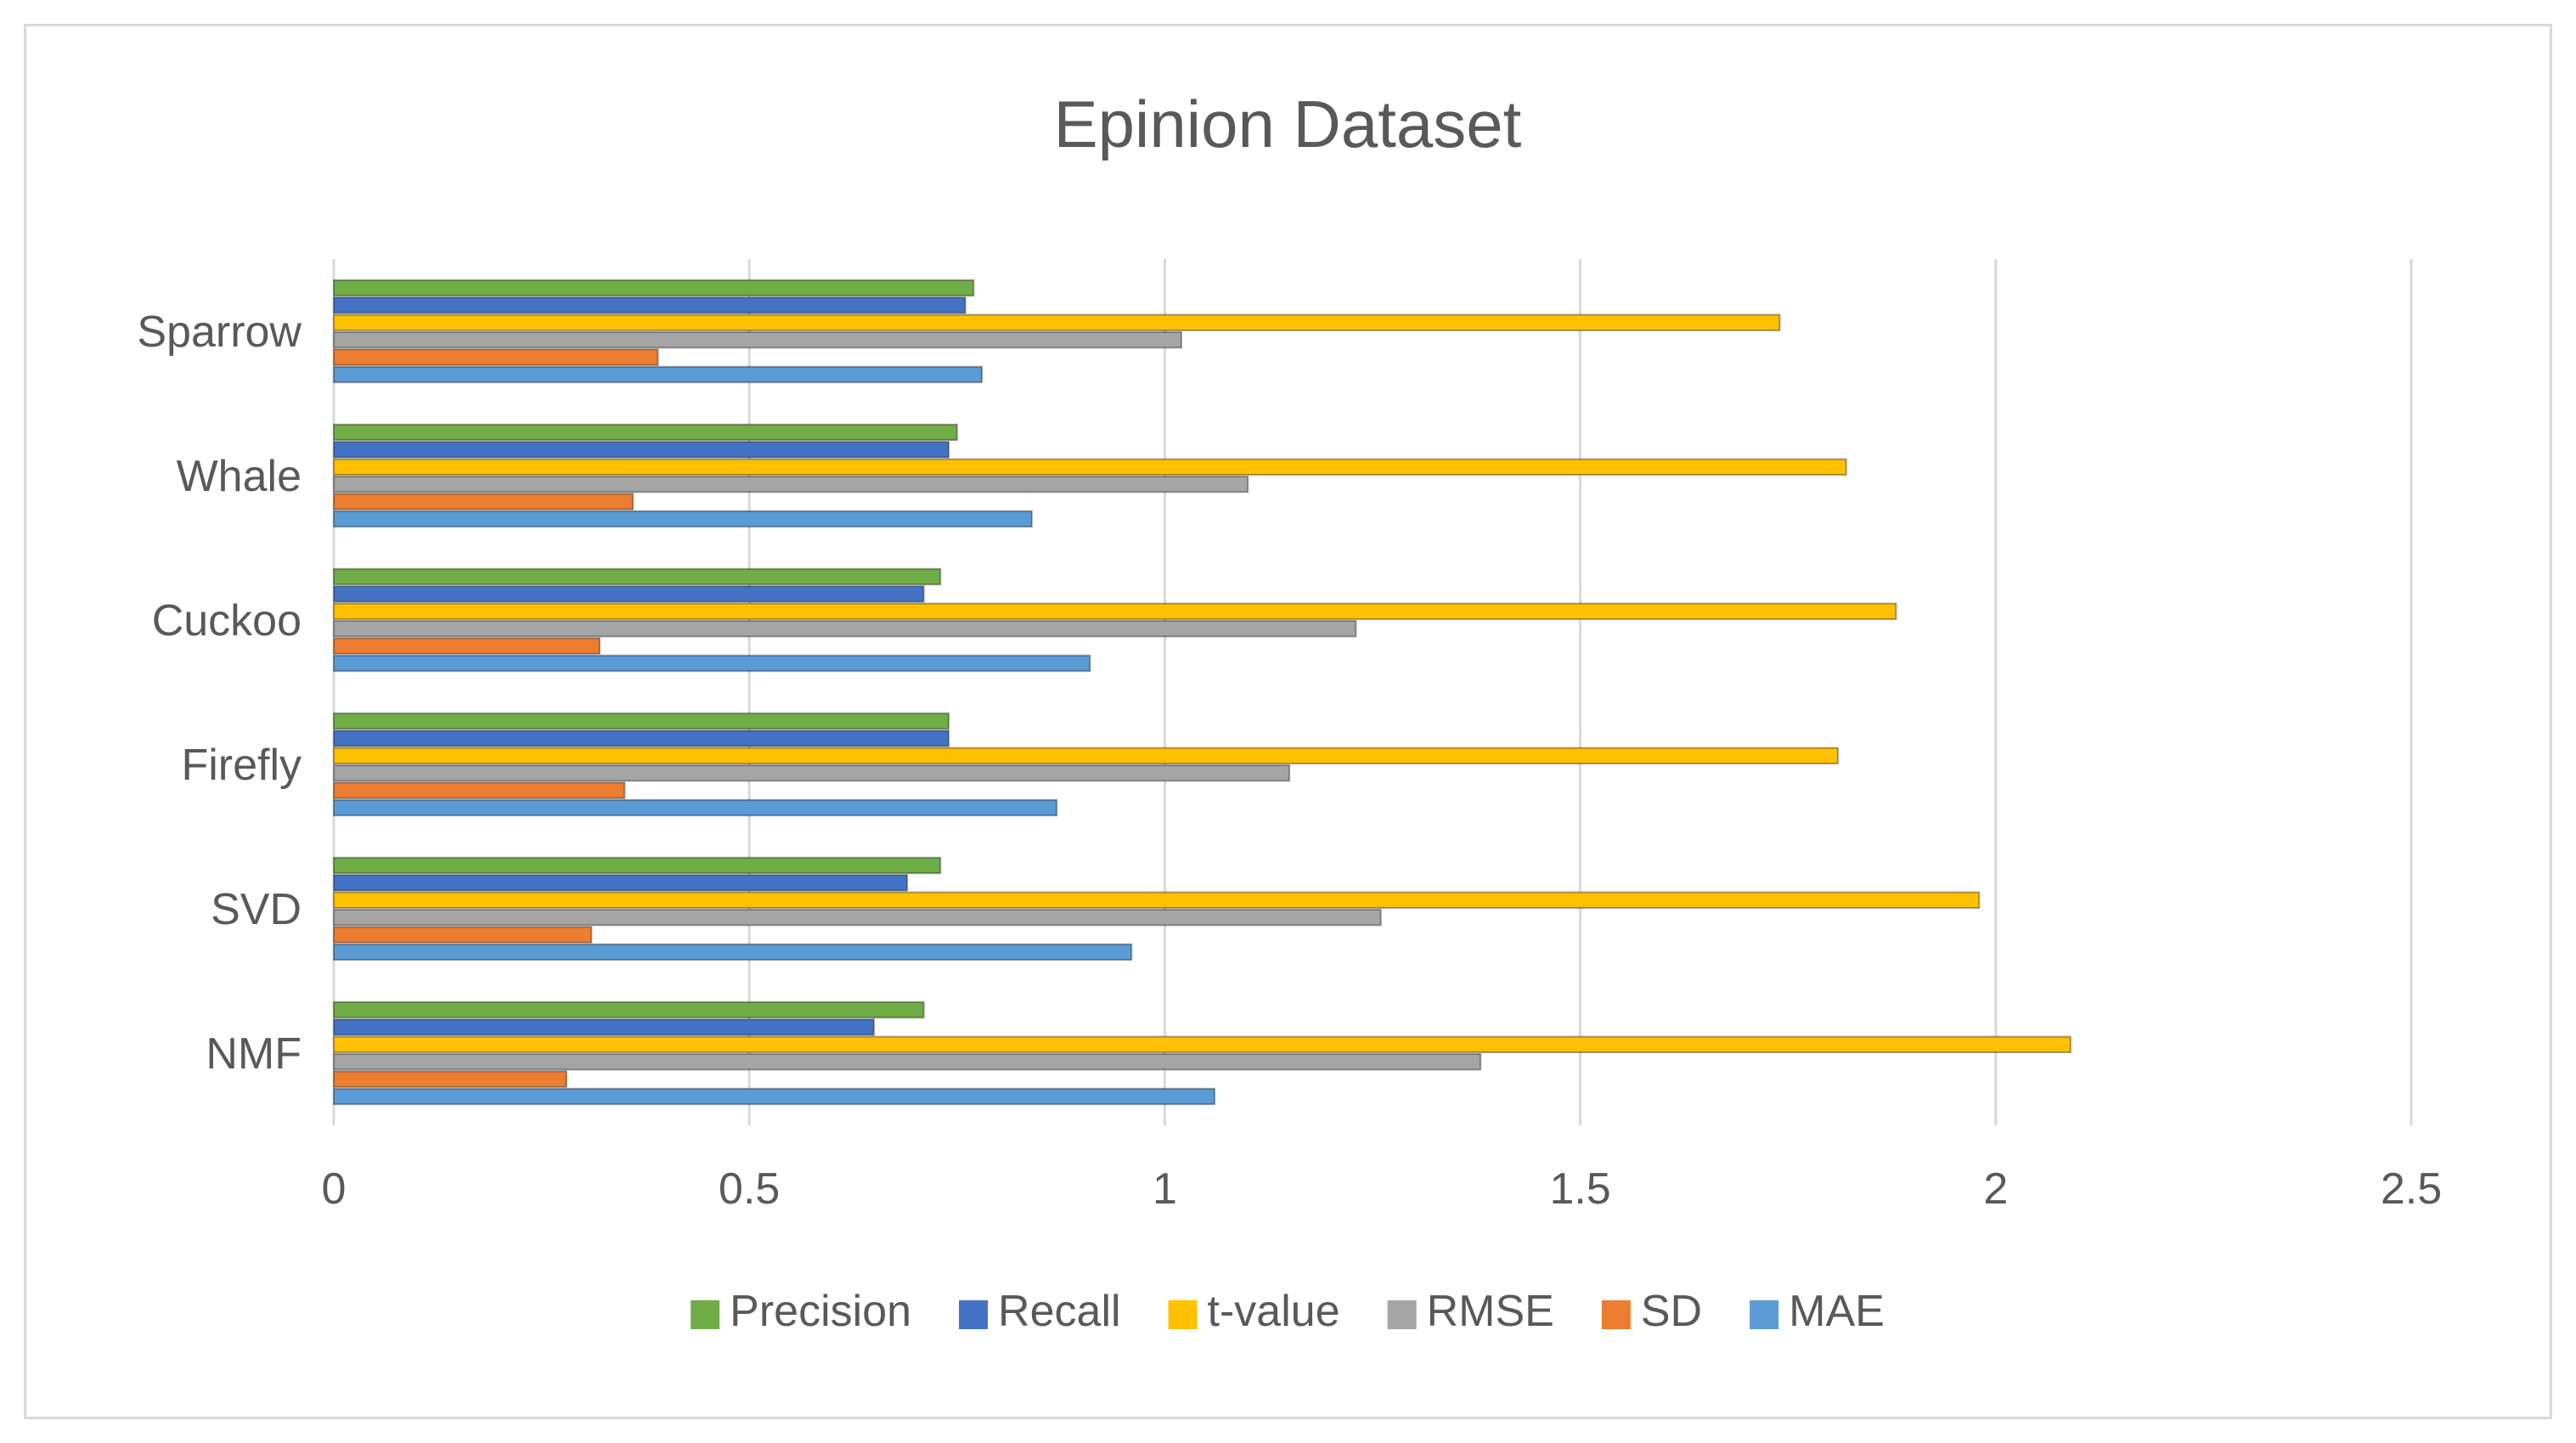 The height and width of the screenshot is (1443, 2576). I want to click on x-tick-label: 1, so click(1165, 1189).